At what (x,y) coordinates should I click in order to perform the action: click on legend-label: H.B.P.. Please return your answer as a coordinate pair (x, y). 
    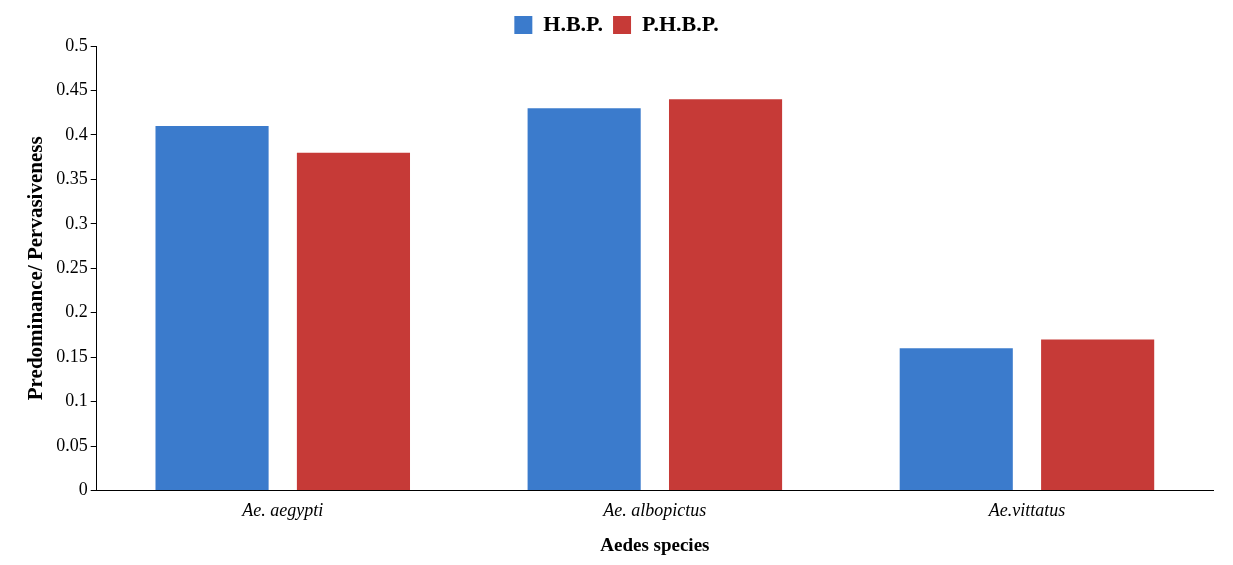
    Looking at the image, I should click on (573, 23).